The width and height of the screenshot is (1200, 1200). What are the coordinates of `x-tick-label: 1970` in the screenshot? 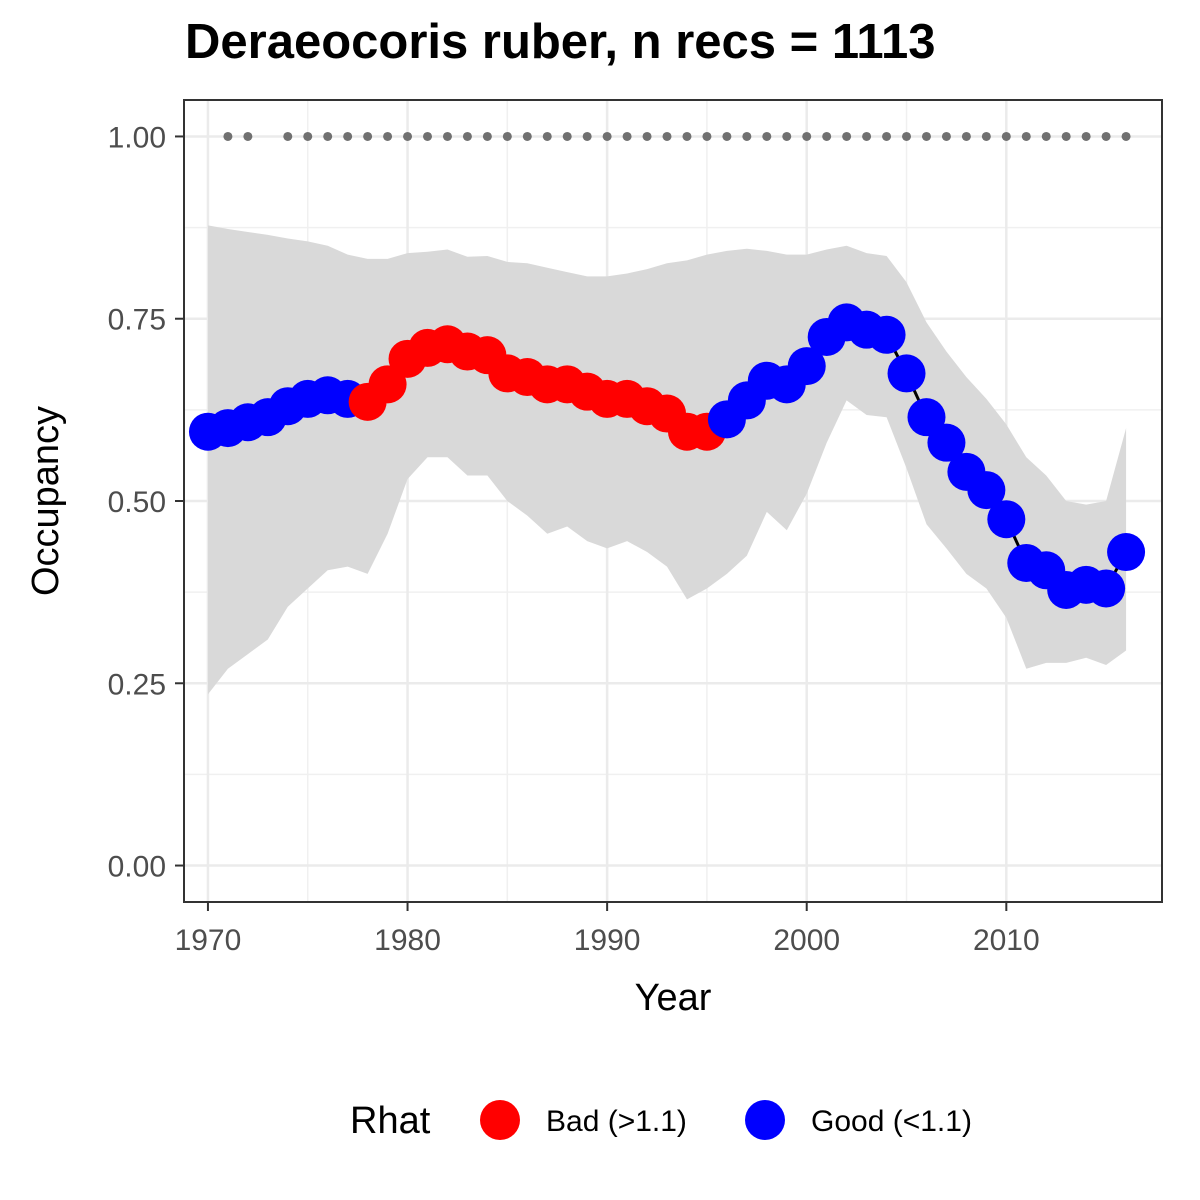 It's located at (208, 940).